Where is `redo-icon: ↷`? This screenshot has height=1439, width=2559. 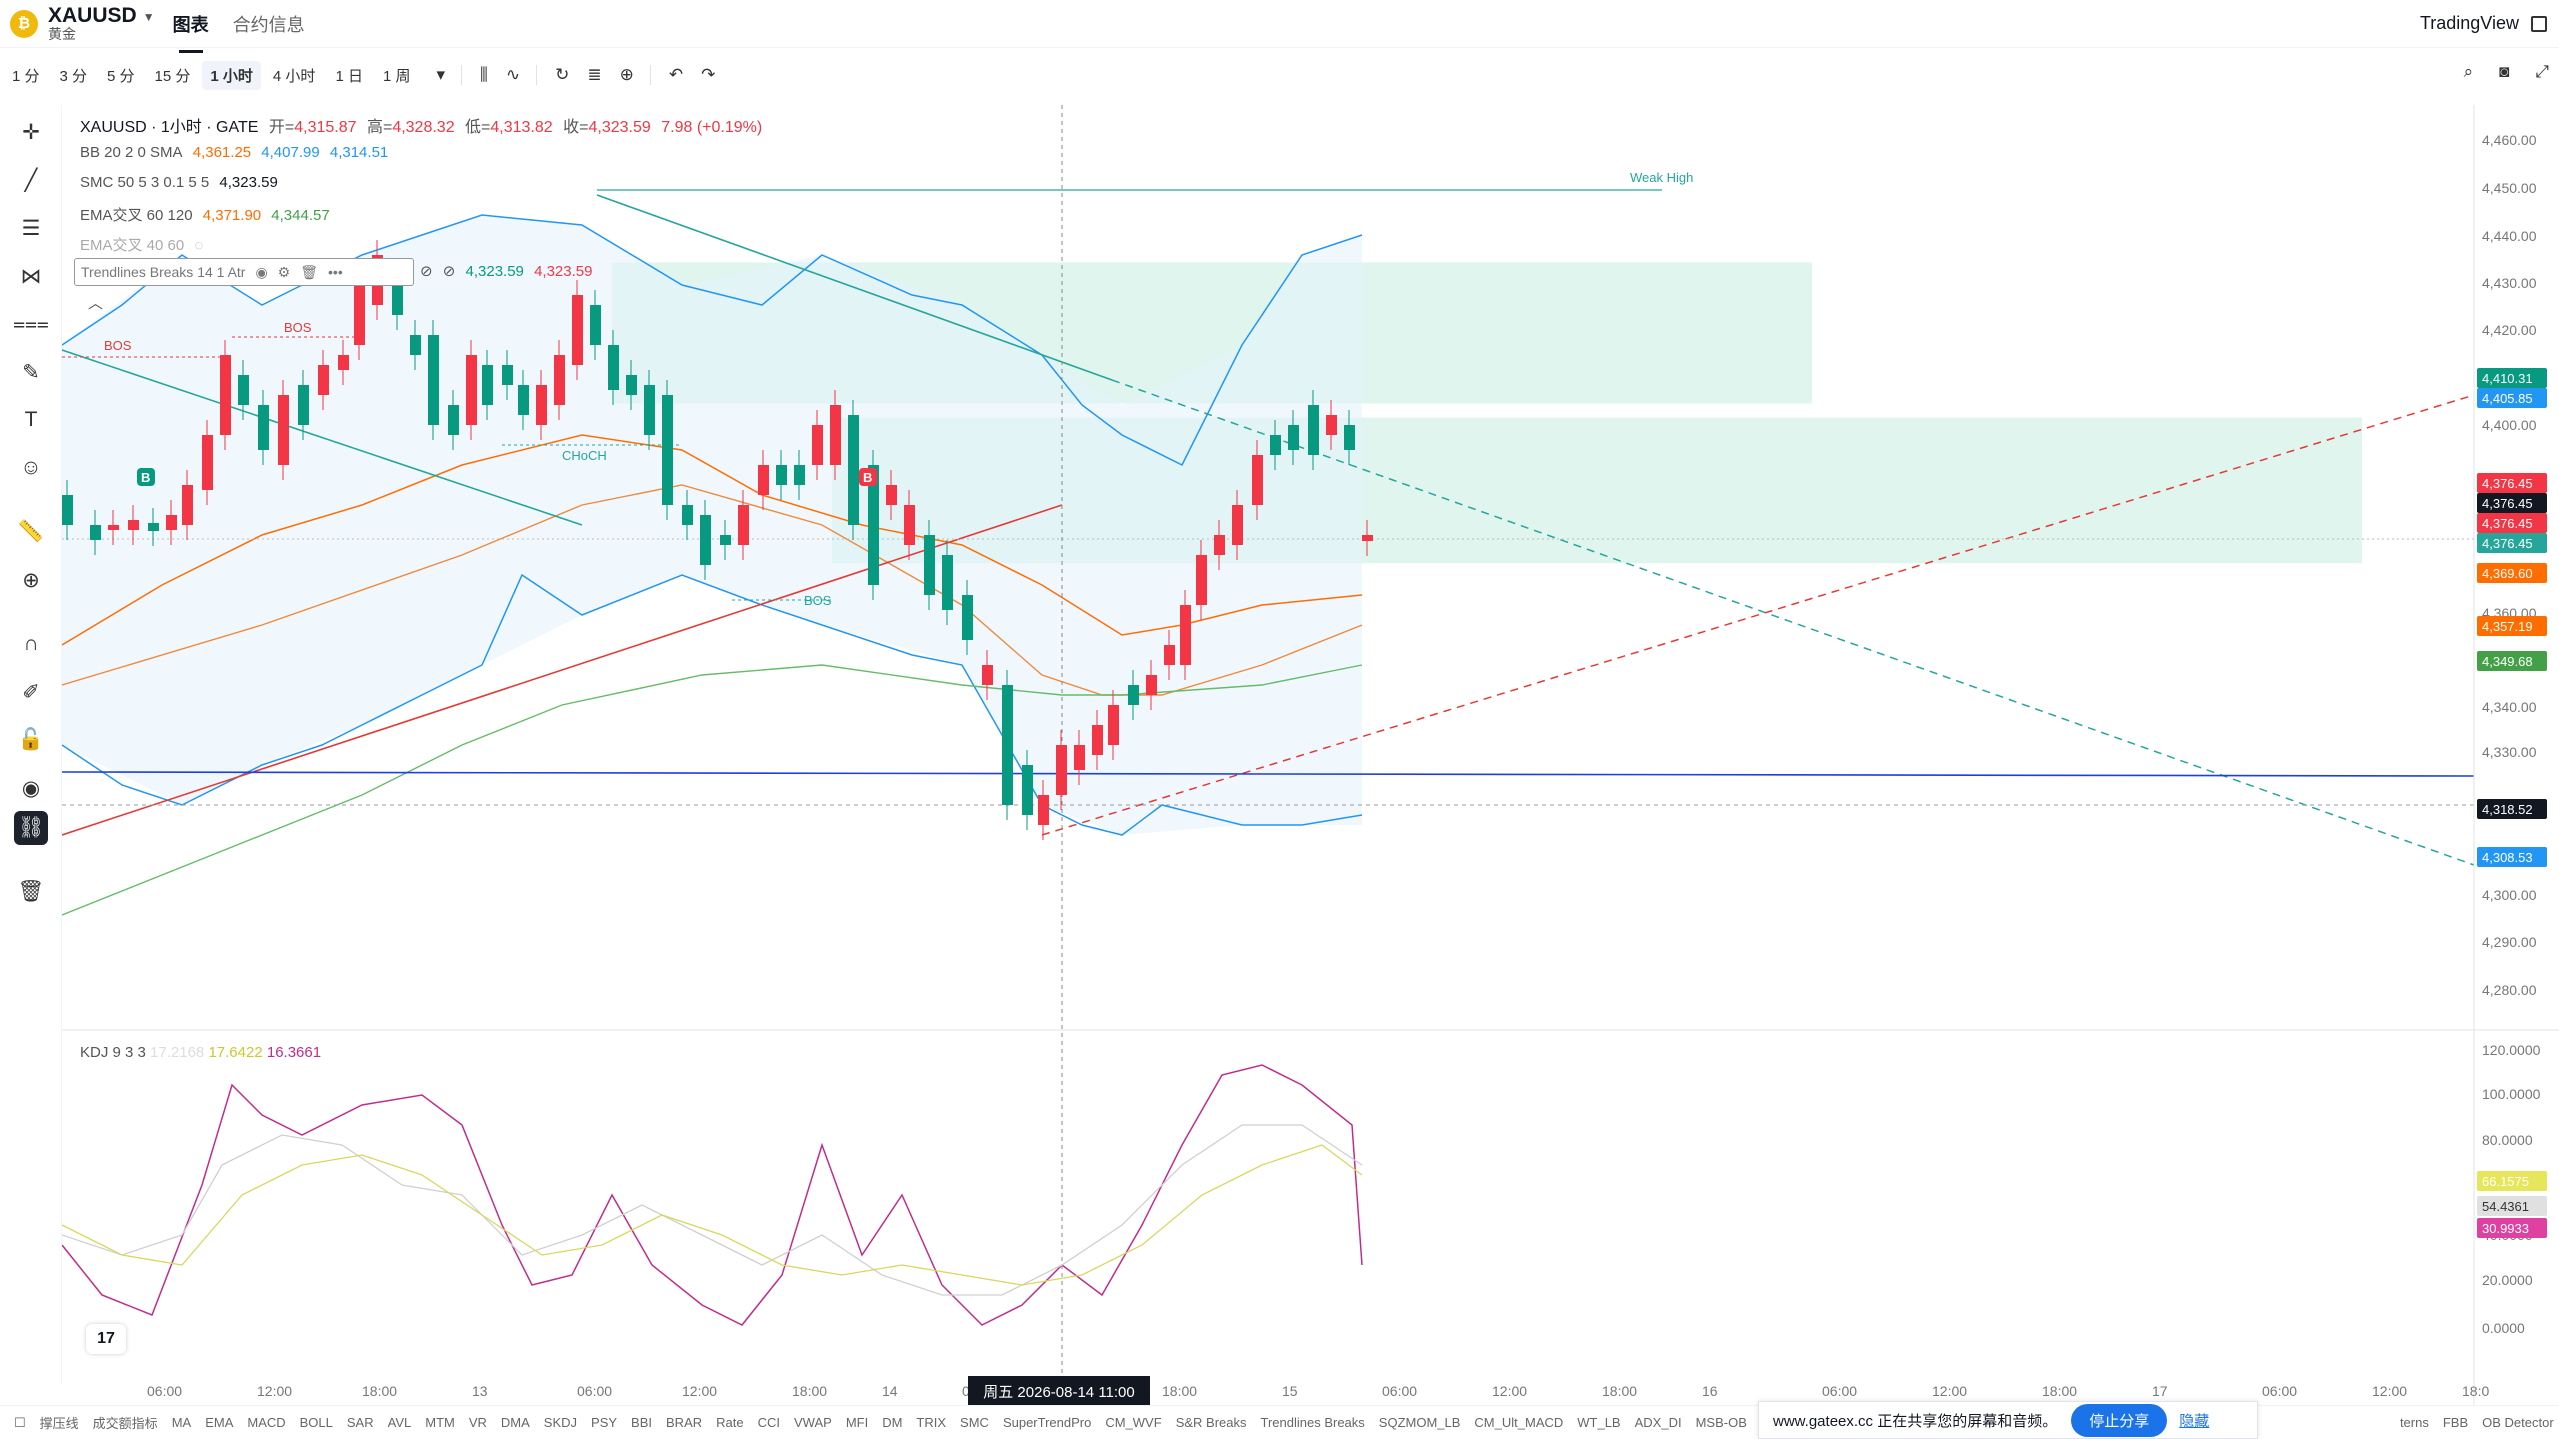
redo-icon: ↷ is located at coordinates (708, 74).